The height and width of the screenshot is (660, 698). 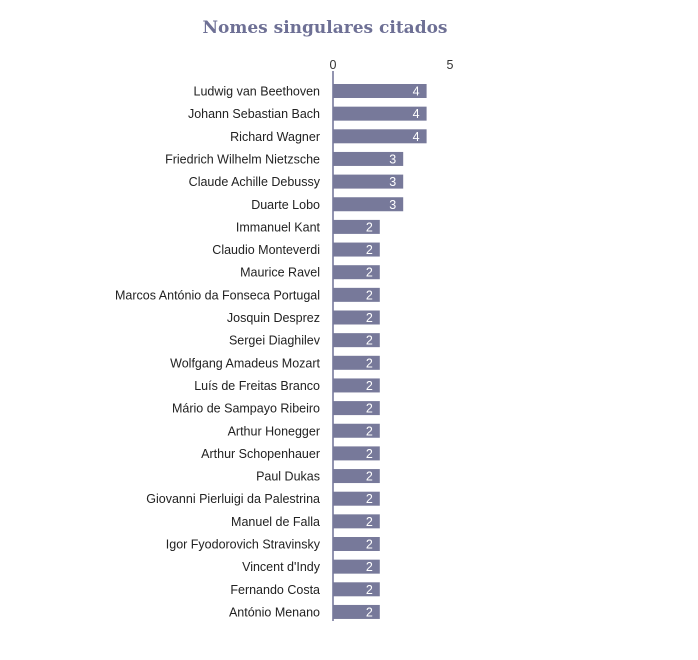 What do you see at coordinates (242, 159) in the screenshot?
I see `category-label: Friedrich Wilhelm Nietzsche` at bounding box center [242, 159].